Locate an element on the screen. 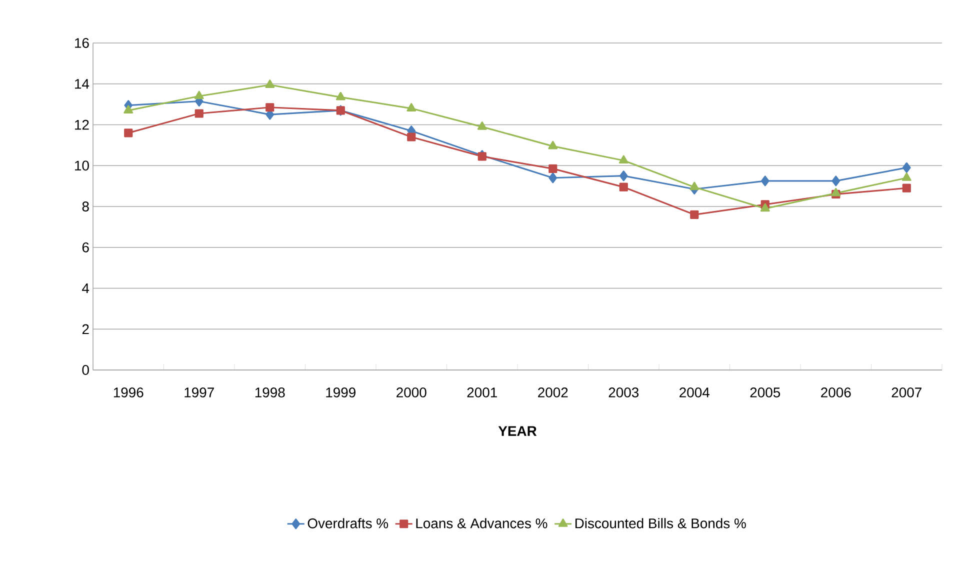 The height and width of the screenshot is (562, 958). x-tick-label: 2005 is located at coordinates (765, 393).